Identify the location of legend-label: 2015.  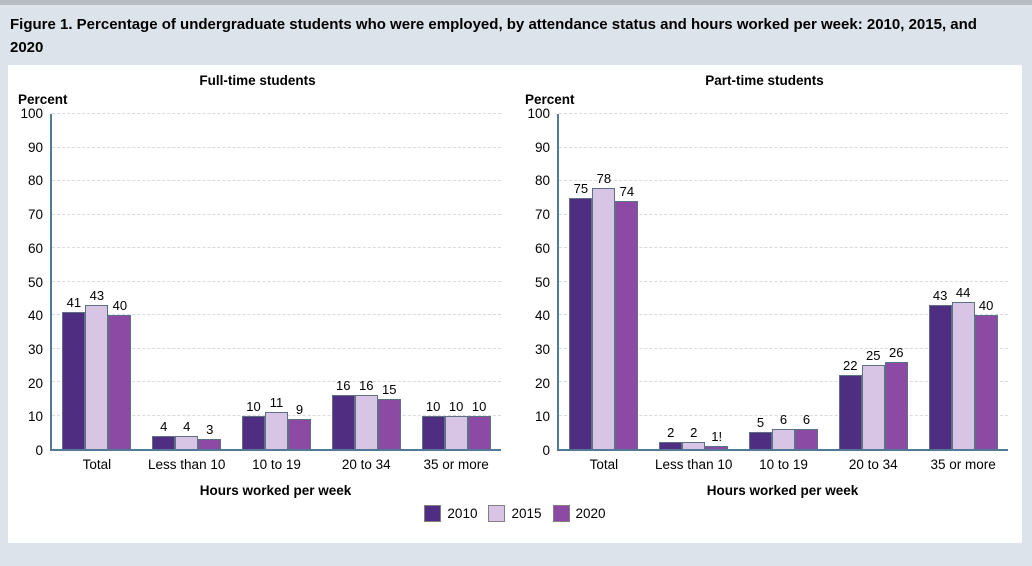
(526, 513).